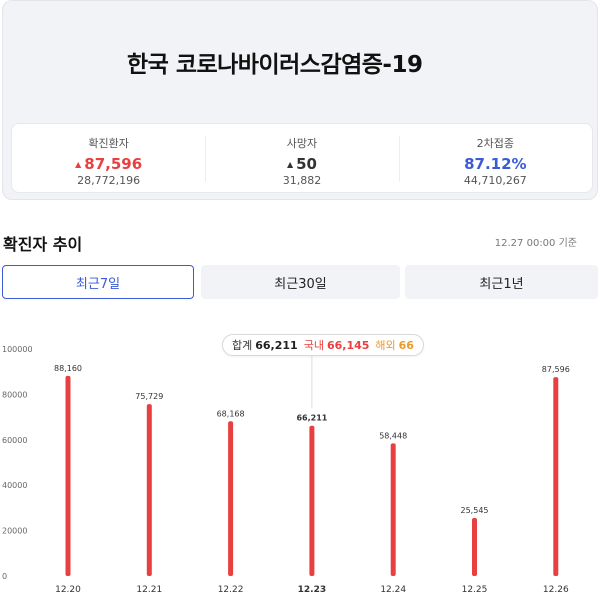 The height and width of the screenshot is (604, 600). I want to click on section-date: 12.27 00:00 기준, so click(535, 243).